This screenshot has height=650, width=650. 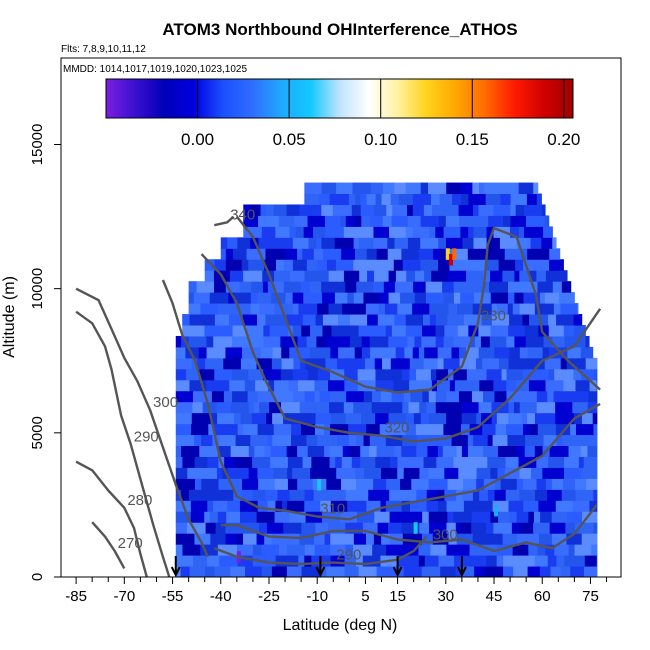 What do you see at coordinates (269, 596) in the screenshot?
I see `x-tick-label: -25` at bounding box center [269, 596].